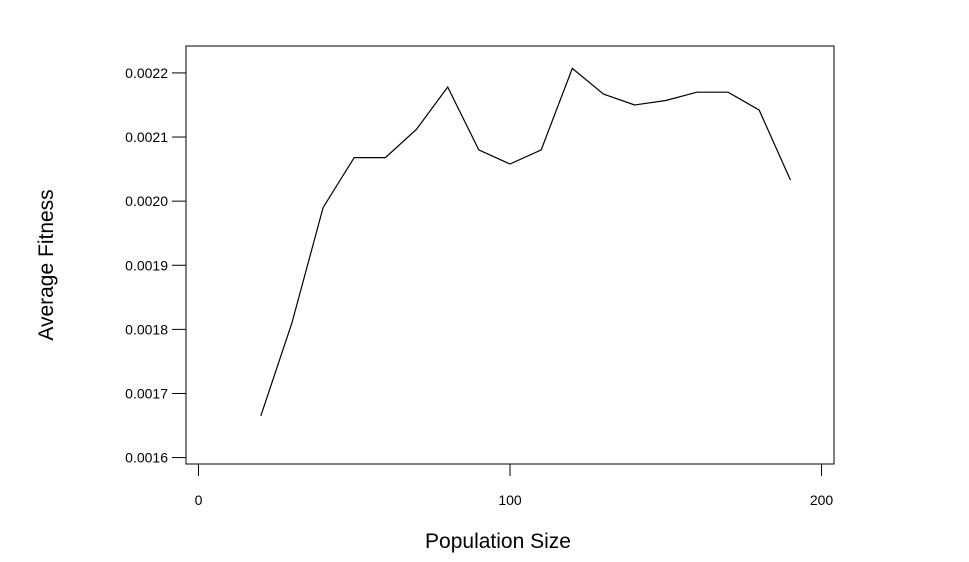 The image size is (969, 562). Describe the element at coordinates (146, 73) in the screenshot. I see `y-tick-label: 0.0022` at that location.